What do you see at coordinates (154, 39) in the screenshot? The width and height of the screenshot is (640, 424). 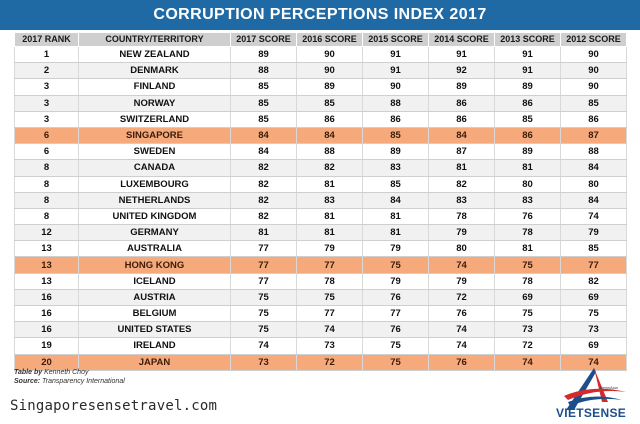 I see `column-header: COUNTRY/TERRITORY` at bounding box center [154, 39].